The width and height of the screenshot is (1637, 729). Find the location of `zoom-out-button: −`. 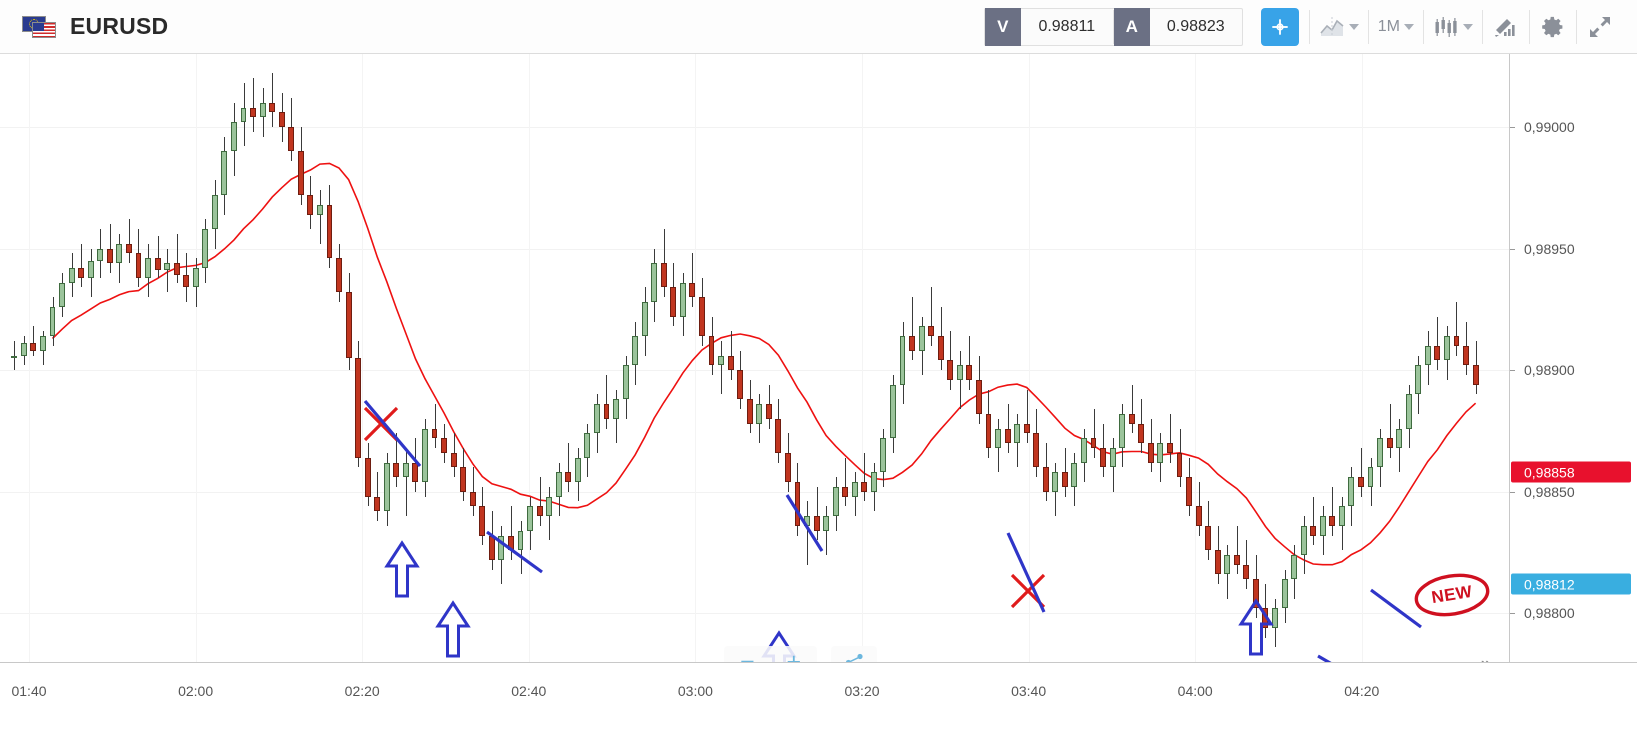

zoom-out-button: − is located at coordinates (747, 655).